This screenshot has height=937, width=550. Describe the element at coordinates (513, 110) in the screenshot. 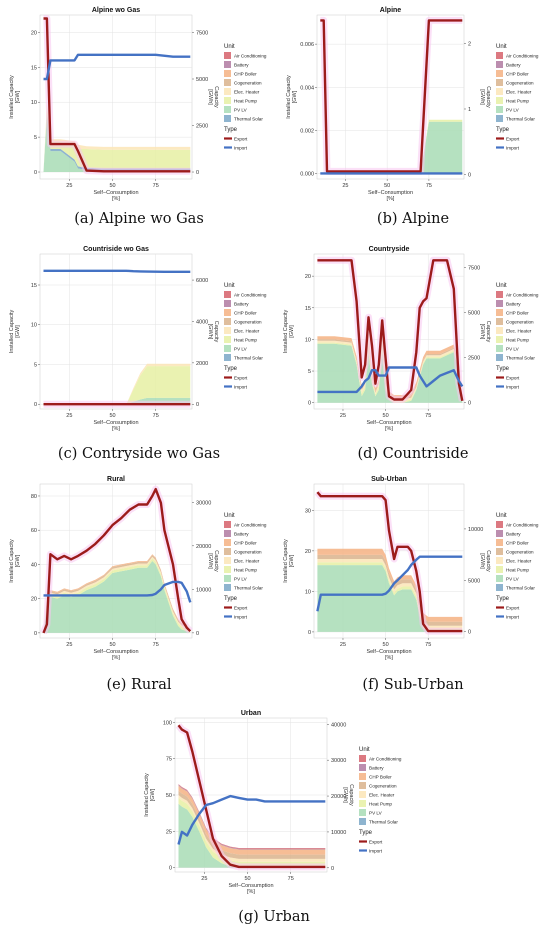

I see `legend-unit-item: PV LV` at that location.